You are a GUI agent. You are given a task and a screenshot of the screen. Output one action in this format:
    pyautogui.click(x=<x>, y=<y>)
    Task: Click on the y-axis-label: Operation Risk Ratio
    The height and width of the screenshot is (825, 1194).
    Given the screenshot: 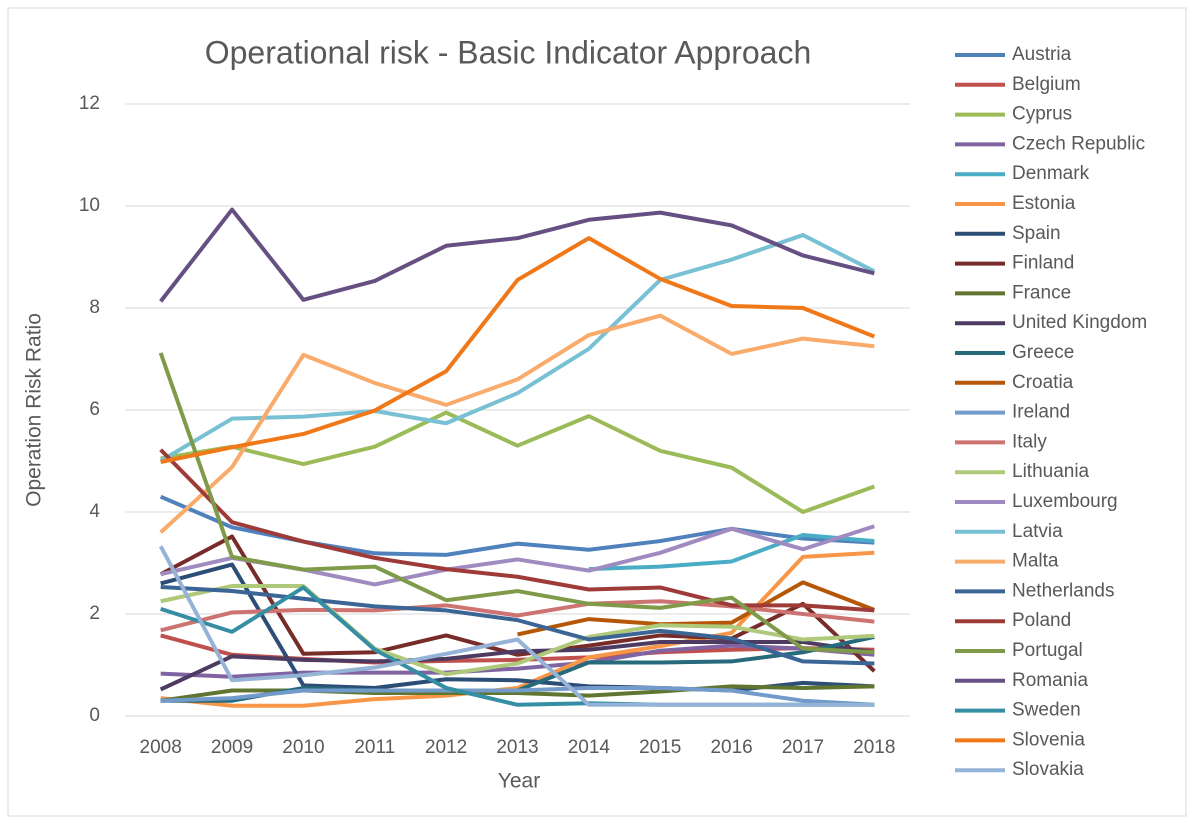 What is the action you would take?
    pyautogui.click(x=34, y=410)
    